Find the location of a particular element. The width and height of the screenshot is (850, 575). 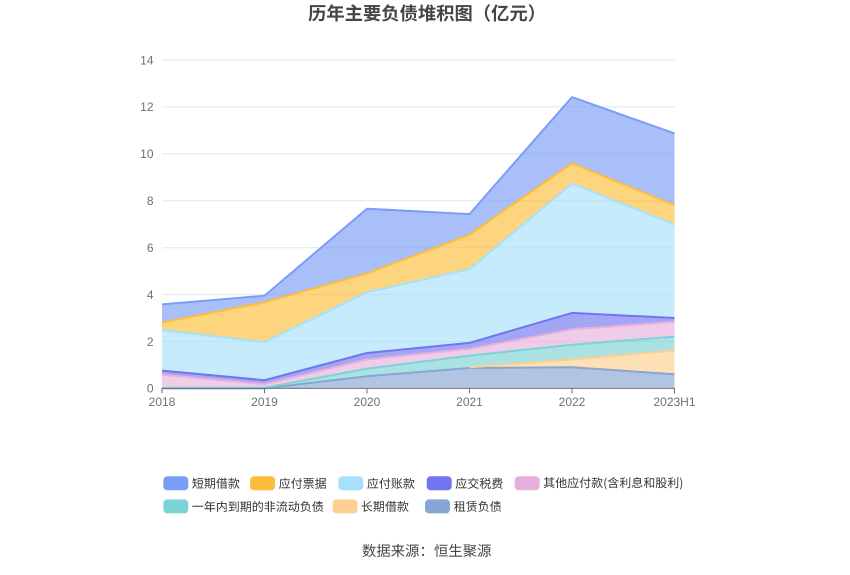

svg-text: 2019 is located at coordinates (264, 402).